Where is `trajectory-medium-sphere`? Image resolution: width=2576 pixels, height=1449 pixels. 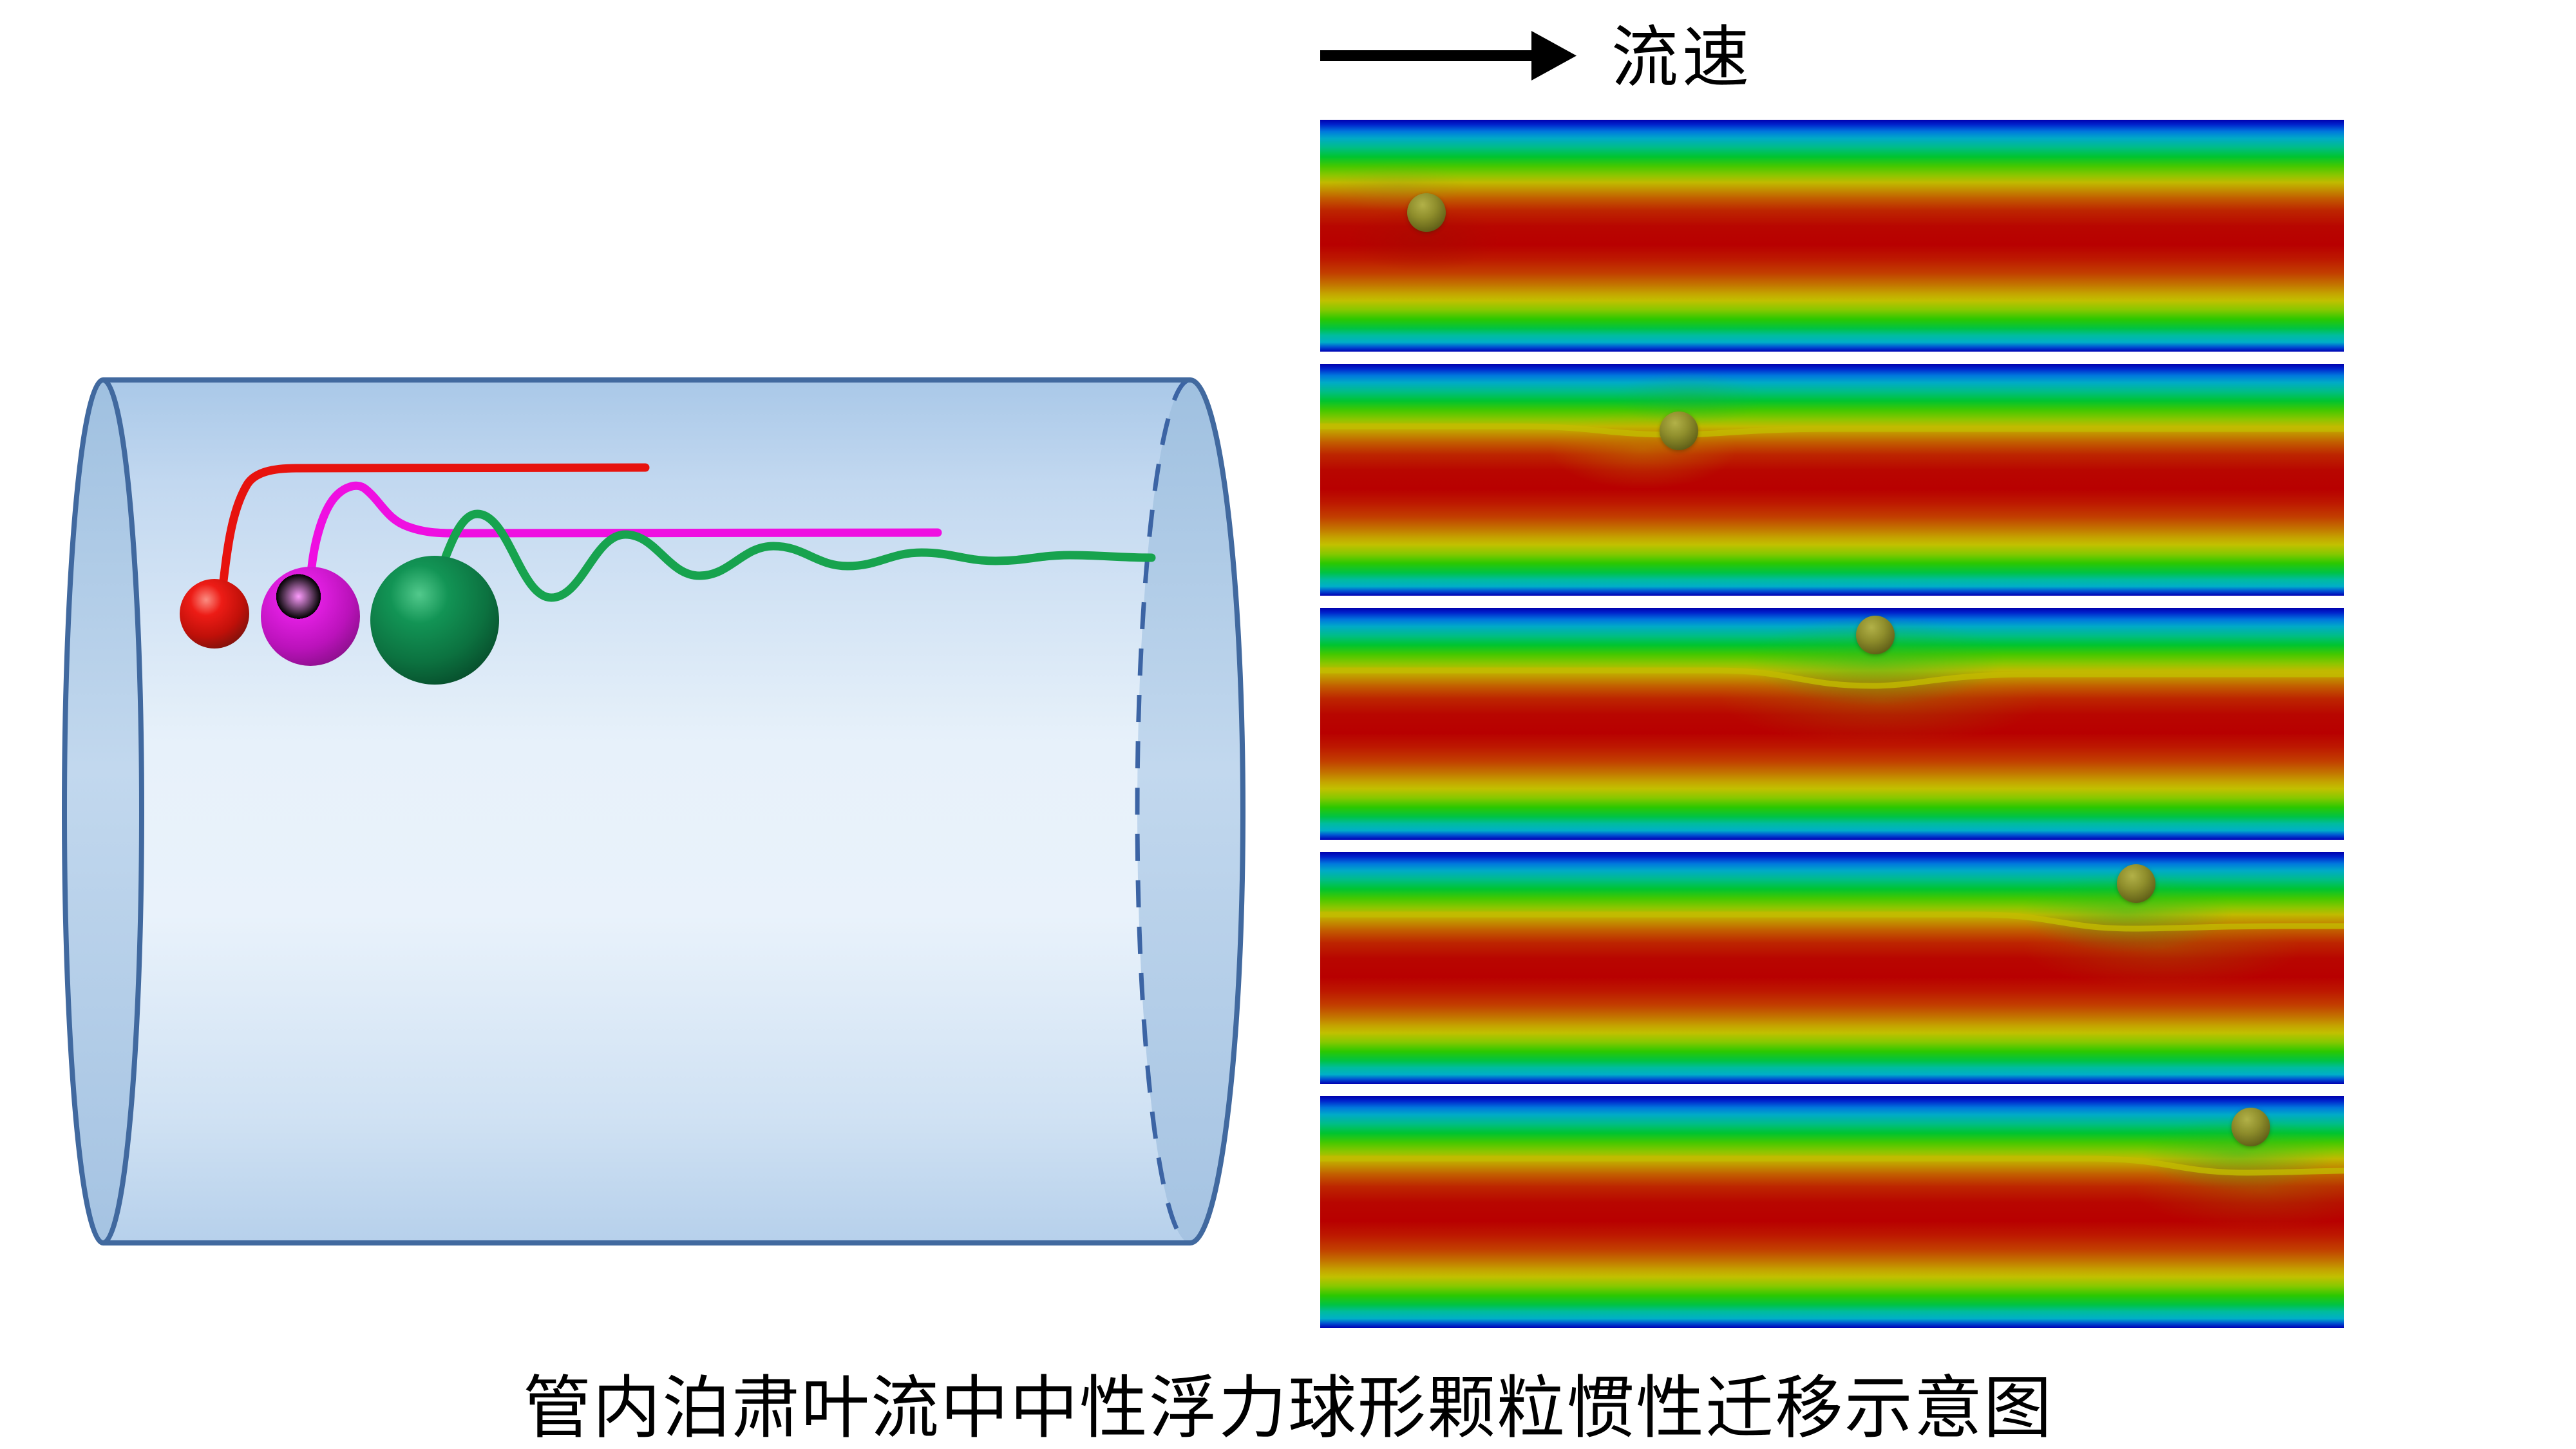
trajectory-medium-sphere is located at coordinates (624, 529).